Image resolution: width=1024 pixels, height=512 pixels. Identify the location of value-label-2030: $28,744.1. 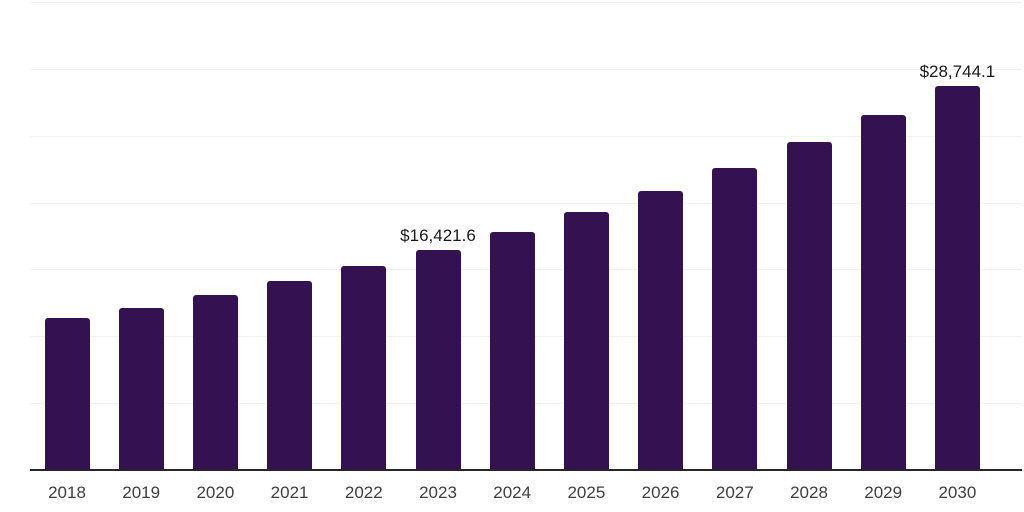
(957, 71).